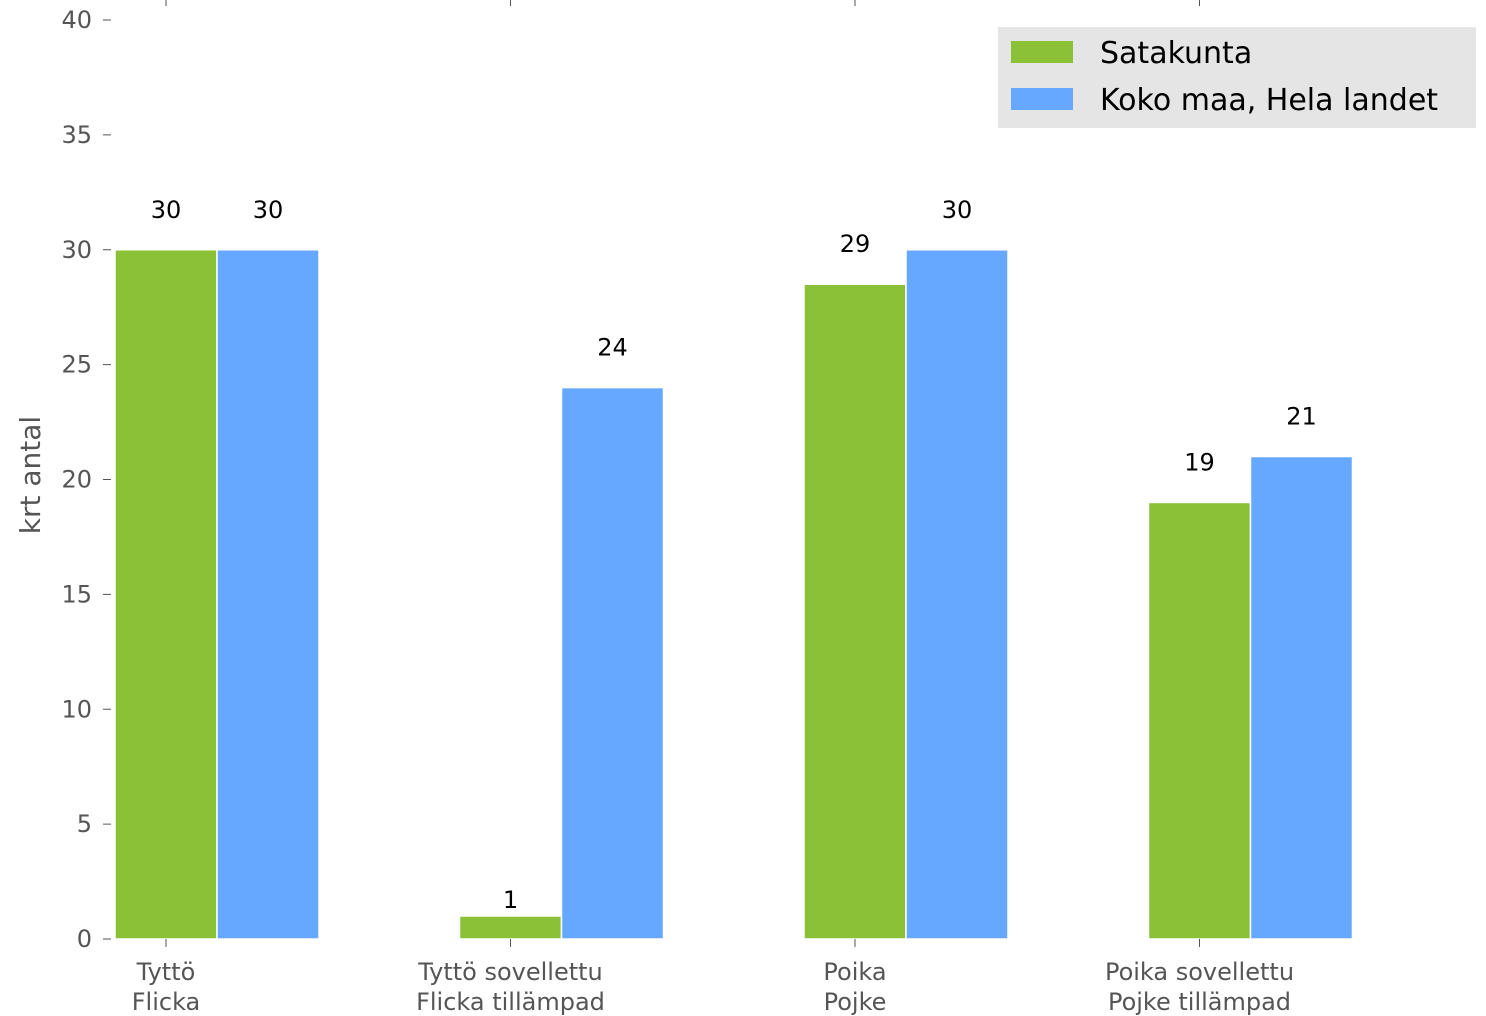 The width and height of the screenshot is (1486, 1016). Describe the element at coordinates (1199, 462) in the screenshot. I see `bar-value-label: 19` at that location.